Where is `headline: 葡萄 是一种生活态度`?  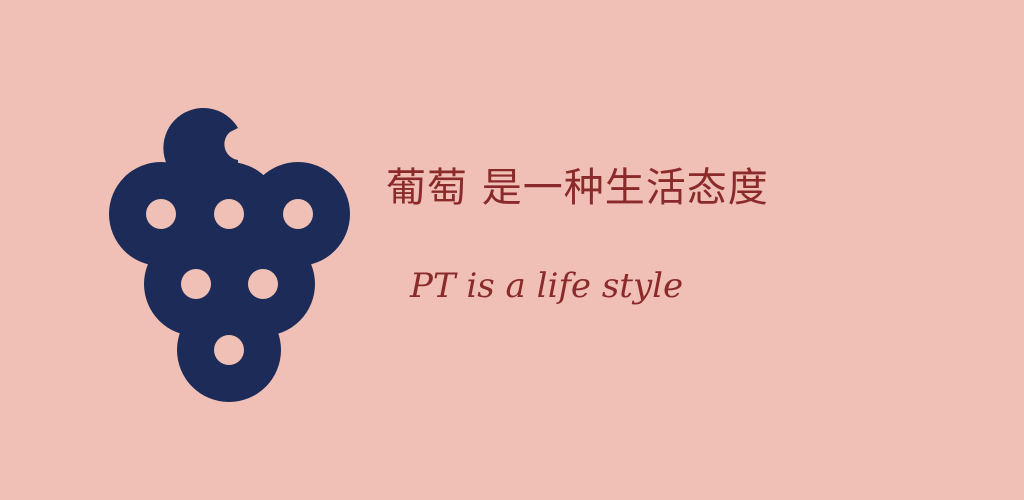 headline: 葡萄 是一种生活态度 is located at coordinates (577, 188).